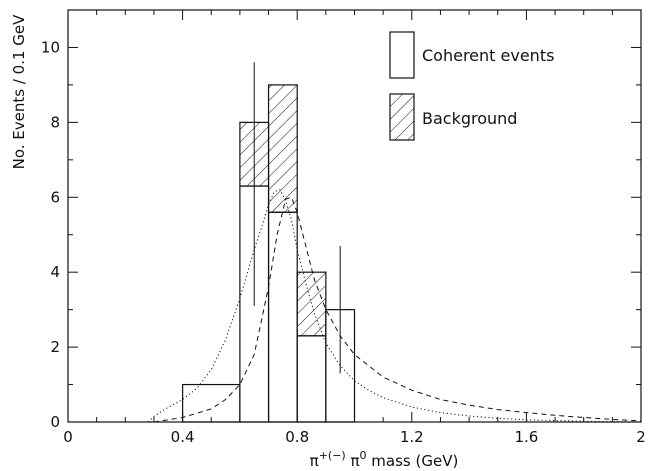 This screenshot has height=471, width=670. Describe the element at coordinates (55, 272) in the screenshot. I see `y-tick-label: 4` at that location.